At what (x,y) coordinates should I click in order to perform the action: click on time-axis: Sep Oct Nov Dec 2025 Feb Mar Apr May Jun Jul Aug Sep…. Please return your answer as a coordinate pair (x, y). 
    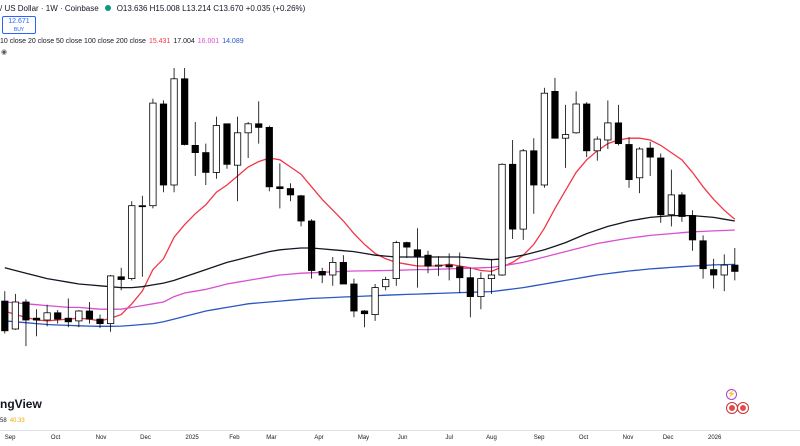
    Looking at the image, I should click on (400, 438).